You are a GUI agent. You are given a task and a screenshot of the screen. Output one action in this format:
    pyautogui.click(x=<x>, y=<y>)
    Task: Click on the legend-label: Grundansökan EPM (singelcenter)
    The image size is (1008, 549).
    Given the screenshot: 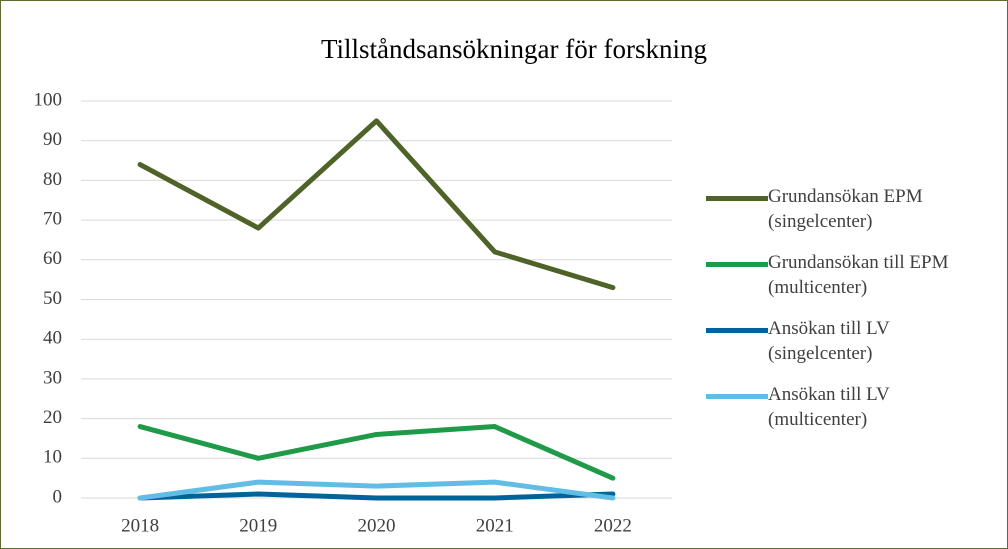 What is the action you would take?
    pyautogui.click(x=845, y=209)
    